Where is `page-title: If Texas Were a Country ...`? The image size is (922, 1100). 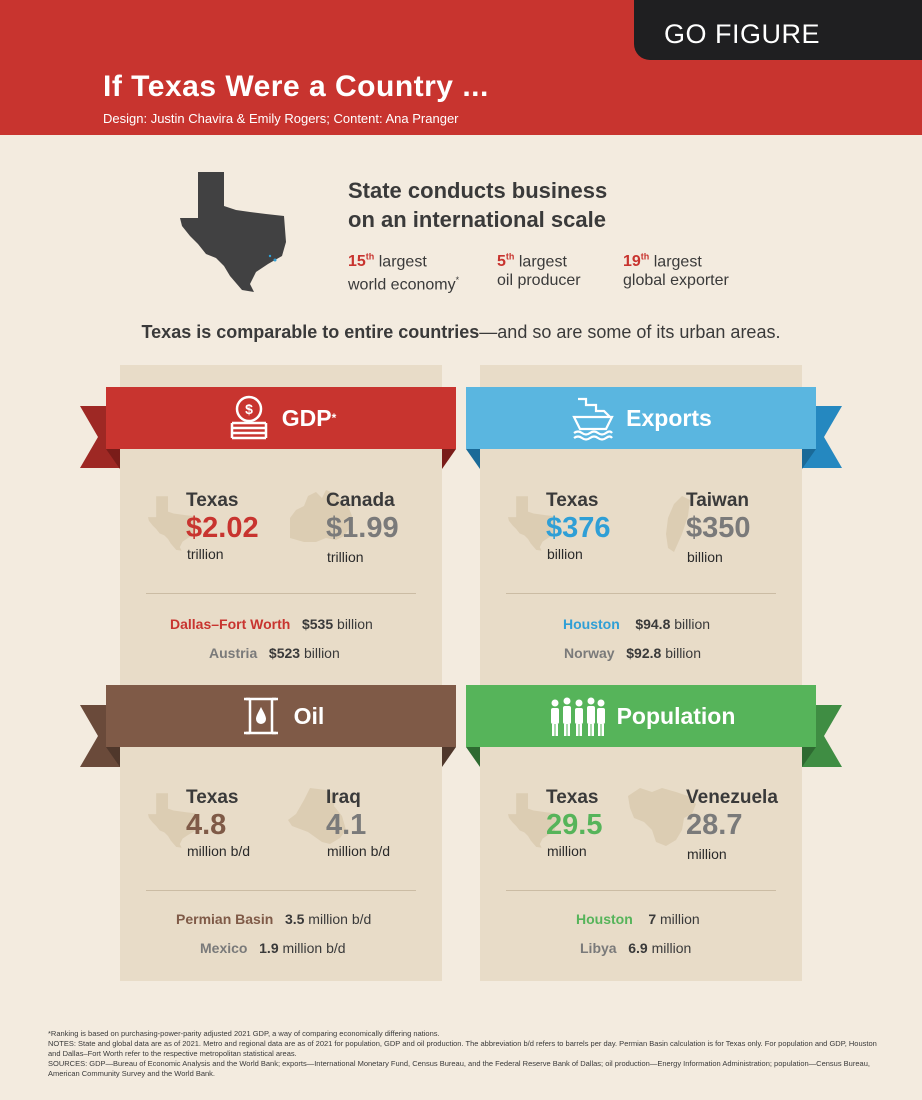 page-title: If Texas Were a Country ... is located at coordinates (296, 86).